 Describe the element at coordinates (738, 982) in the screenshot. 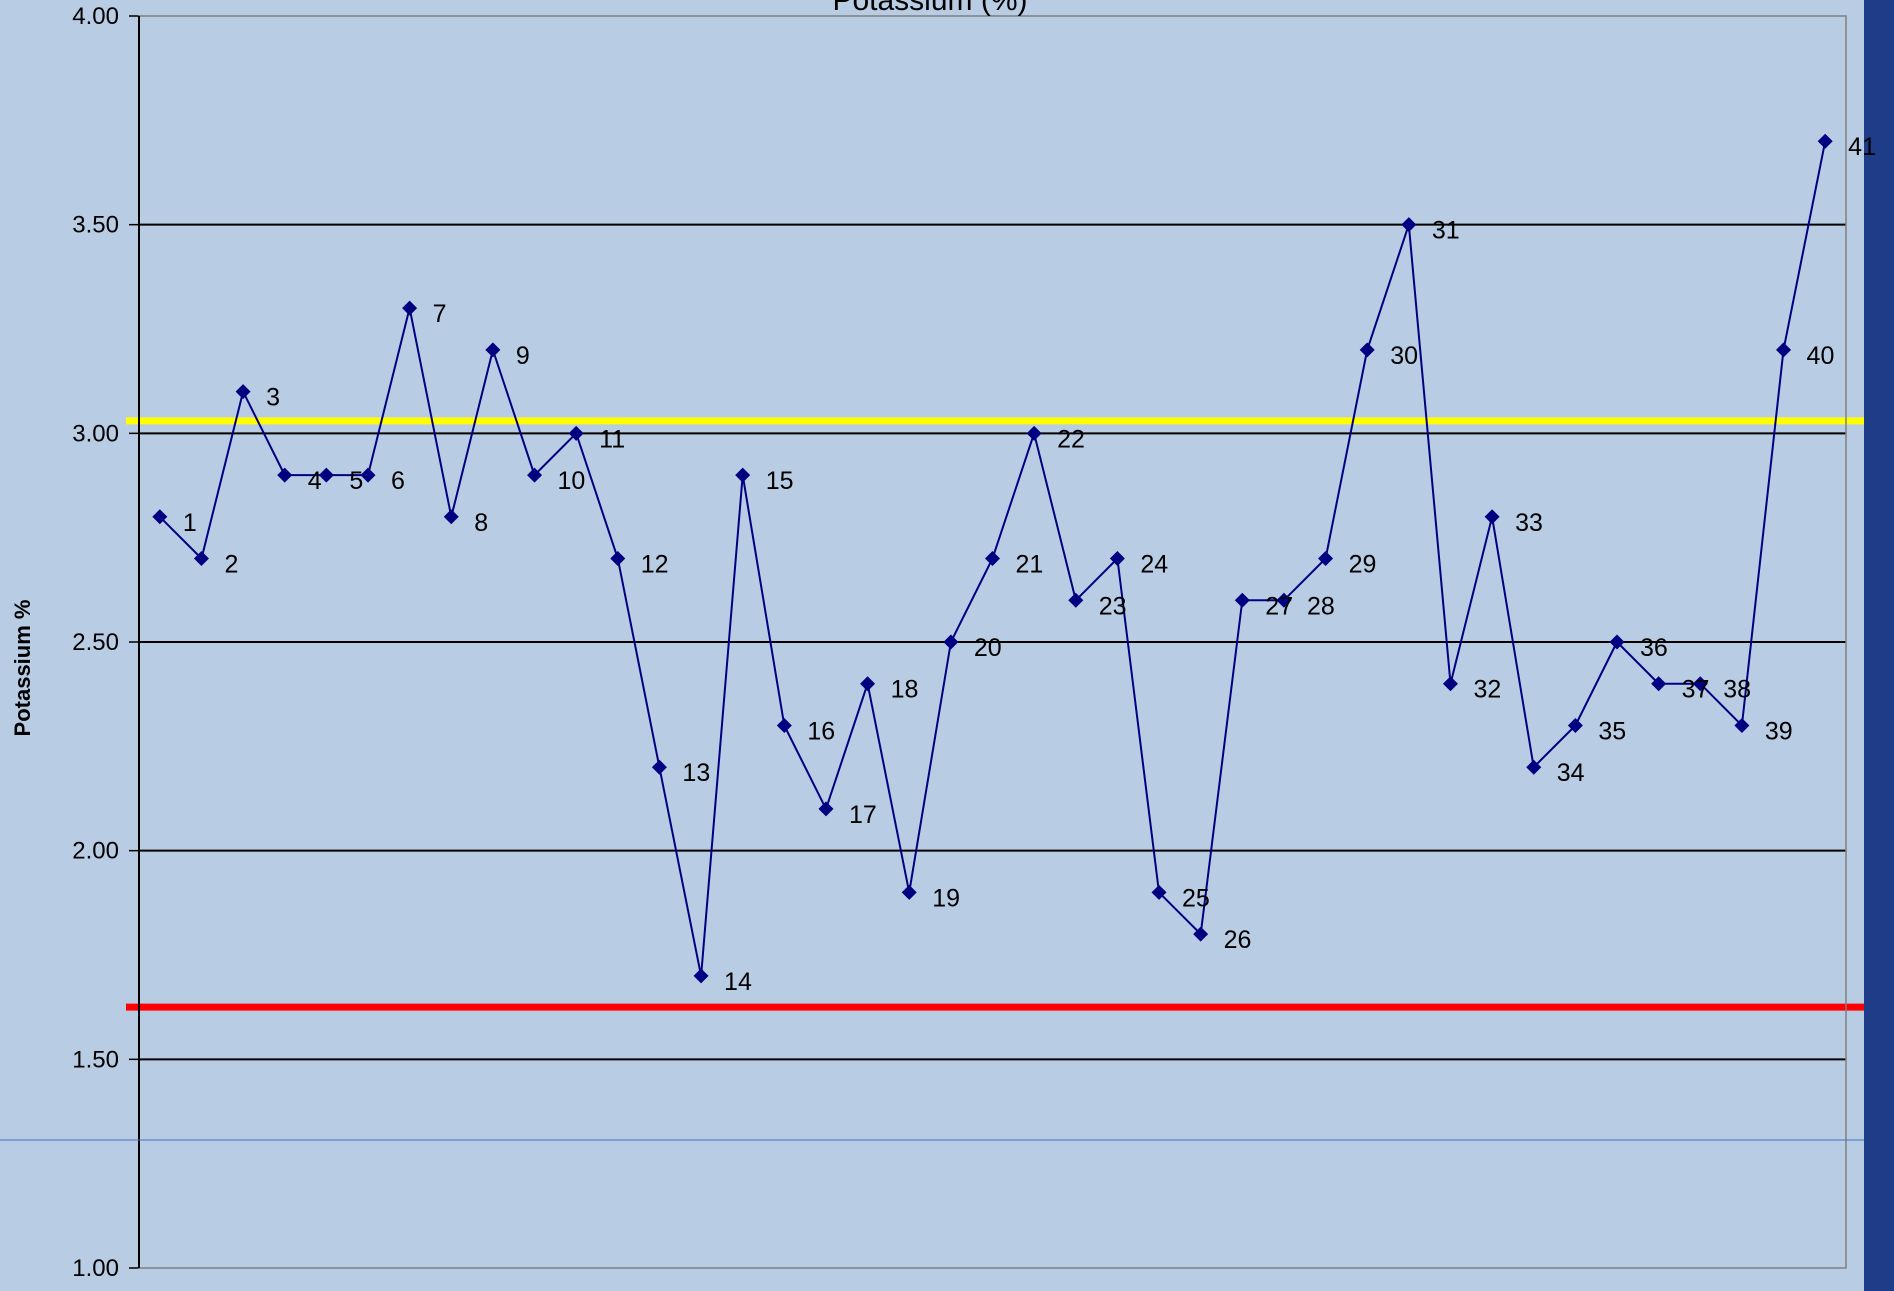

I see `point-label: 14` at that location.